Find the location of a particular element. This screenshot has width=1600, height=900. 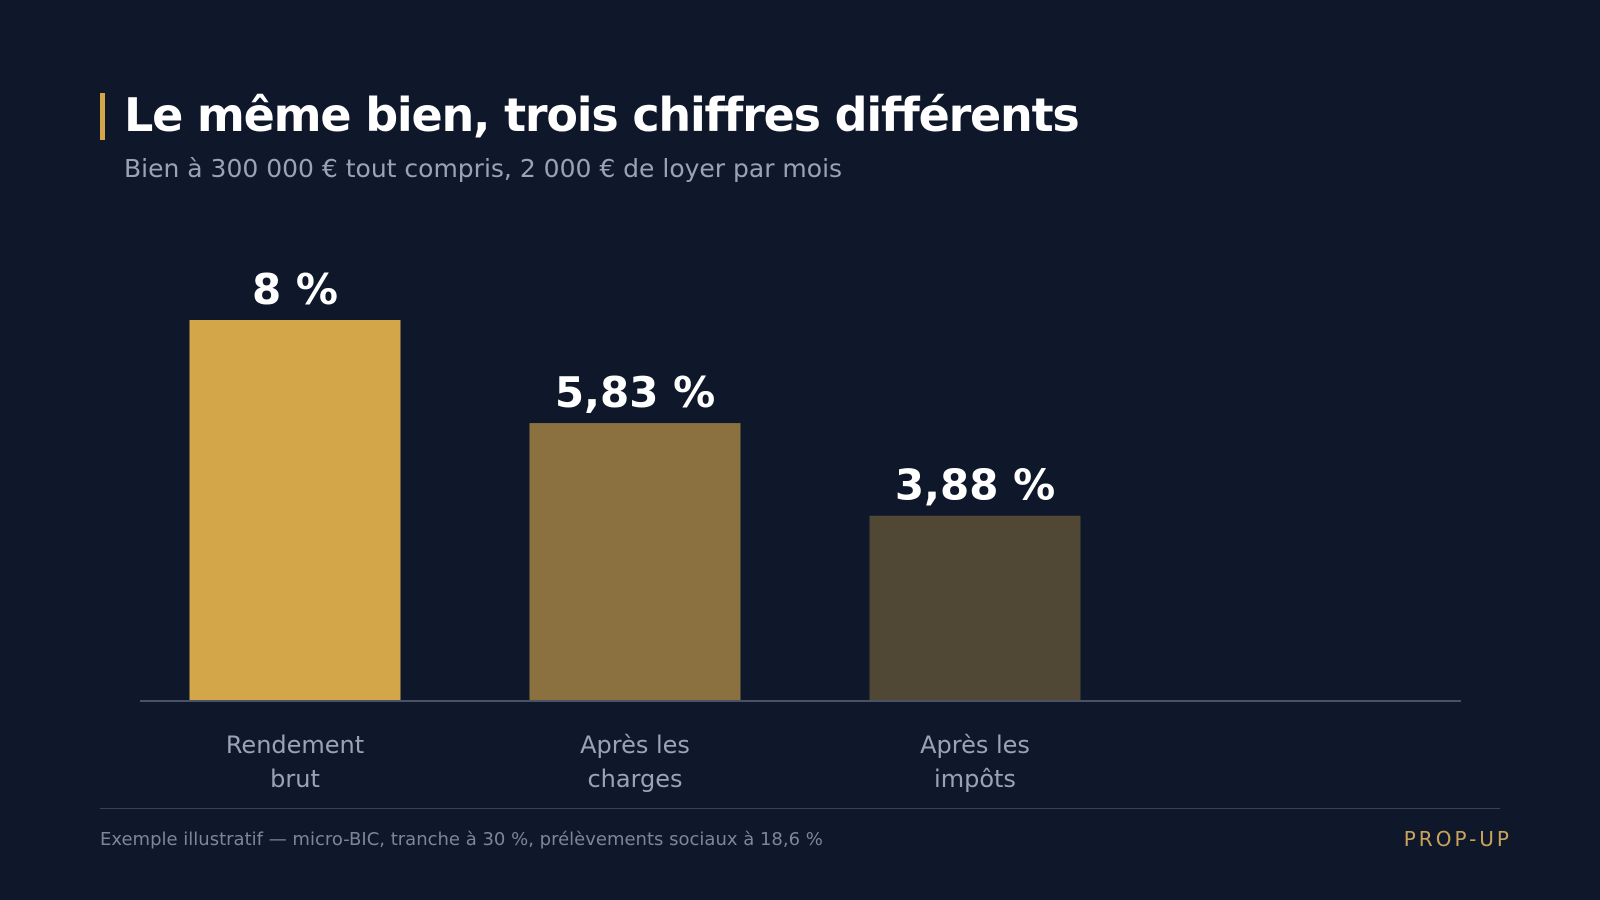

category-label-2-line-2: charges is located at coordinates (634, 779).